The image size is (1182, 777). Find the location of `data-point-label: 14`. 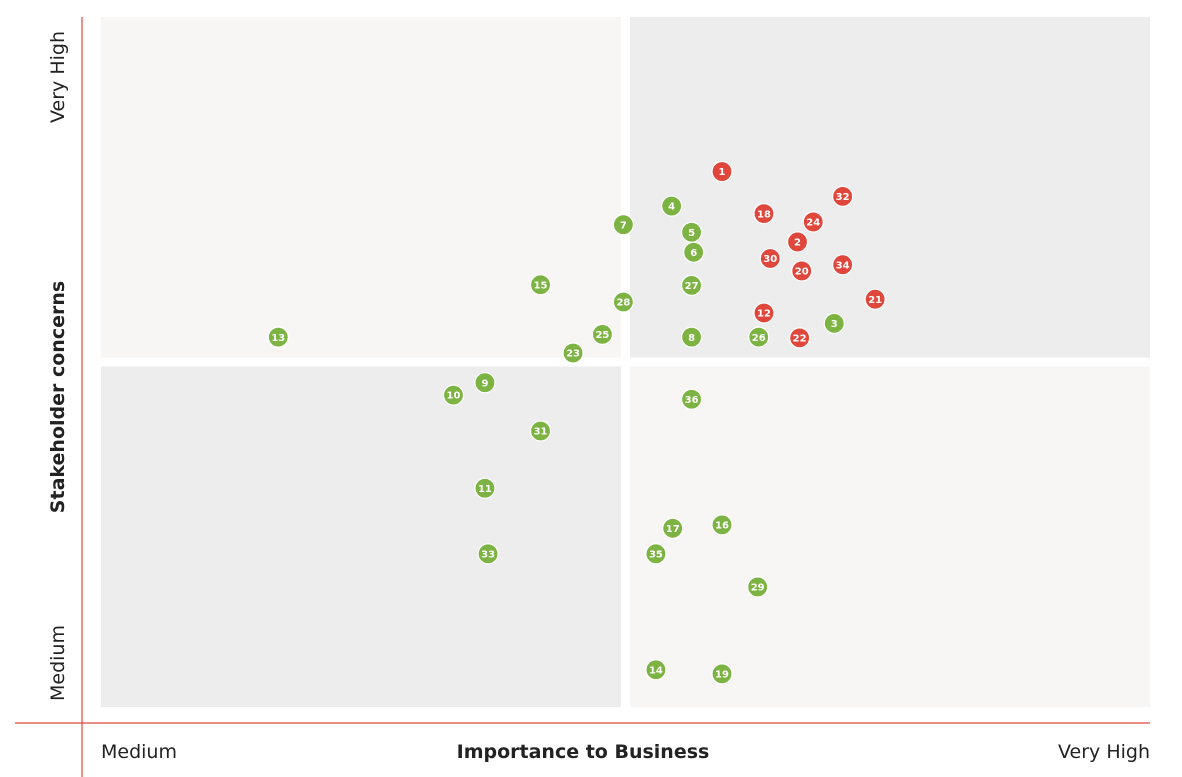

data-point-label: 14 is located at coordinates (656, 670).